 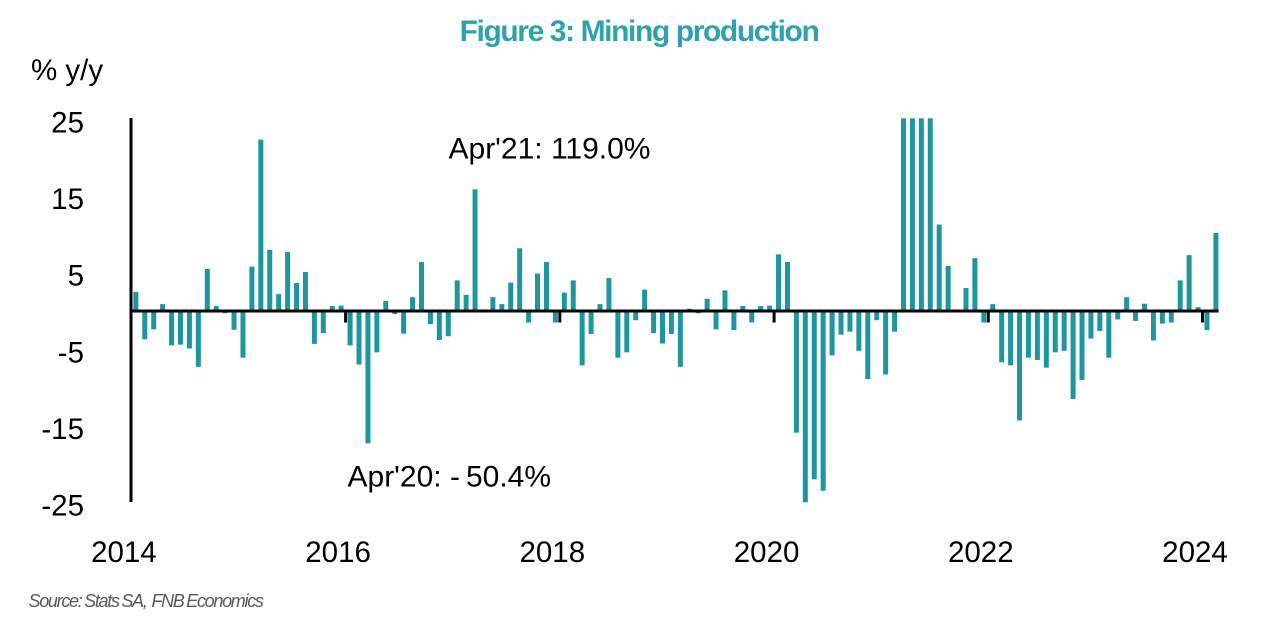 I want to click on svg-text: 2018, so click(x=552, y=552).